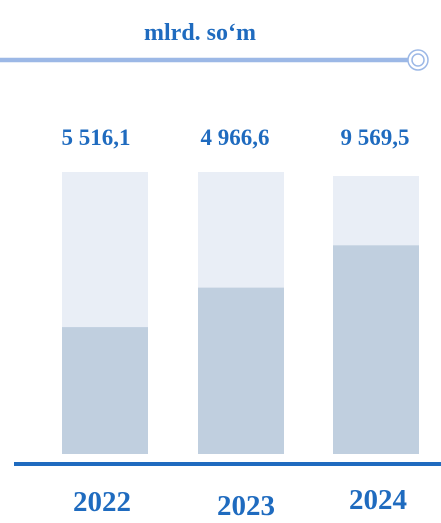 The image size is (441, 523). What do you see at coordinates (246, 506) in the screenshot?
I see `year-label-2023: 2023` at bounding box center [246, 506].